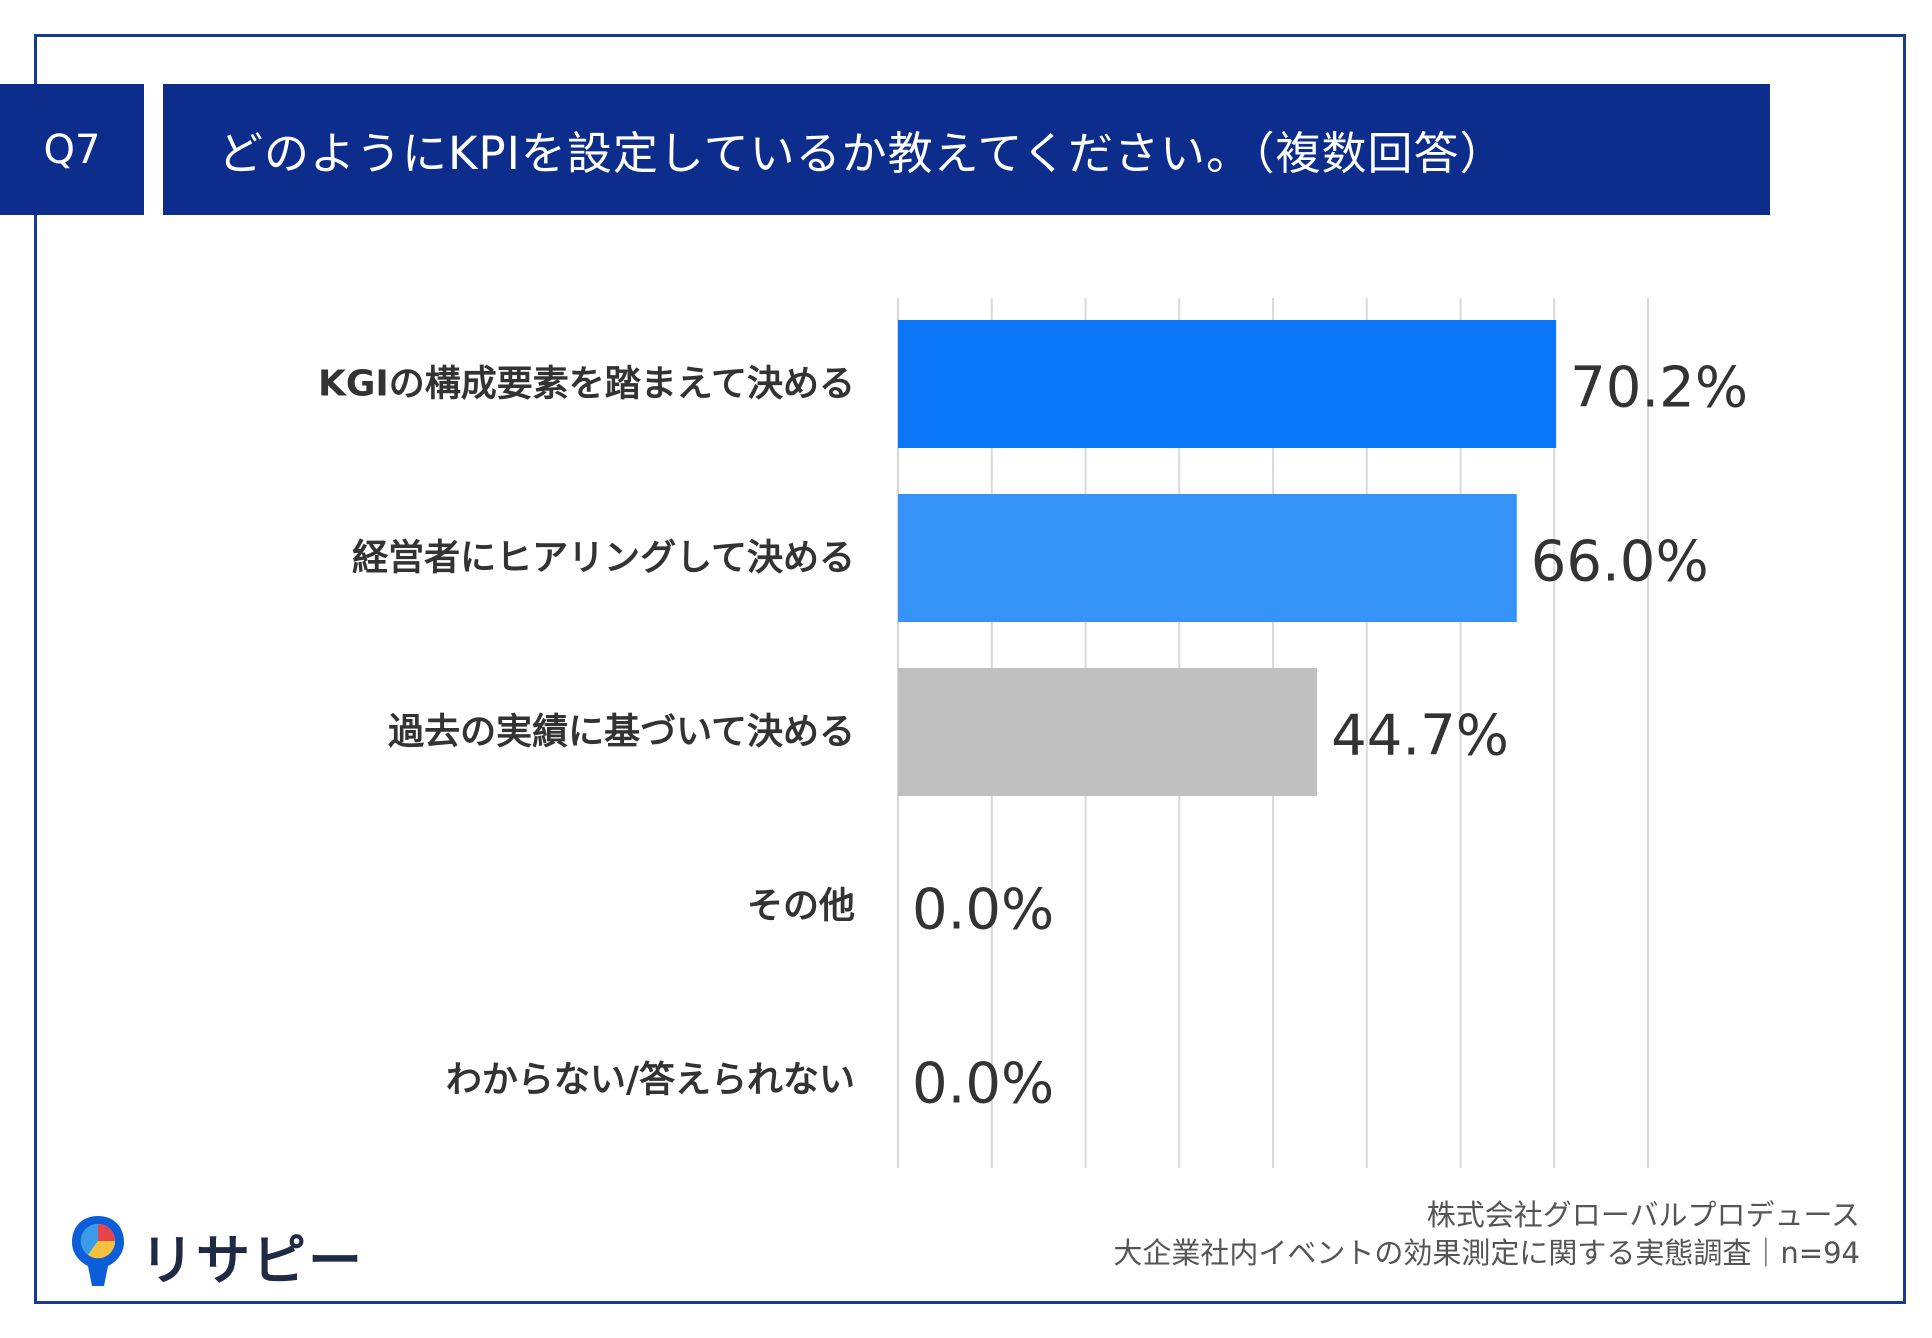  Describe the element at coordinates (801, 906) in the screenshot. I see `category-label: その他` at that location.